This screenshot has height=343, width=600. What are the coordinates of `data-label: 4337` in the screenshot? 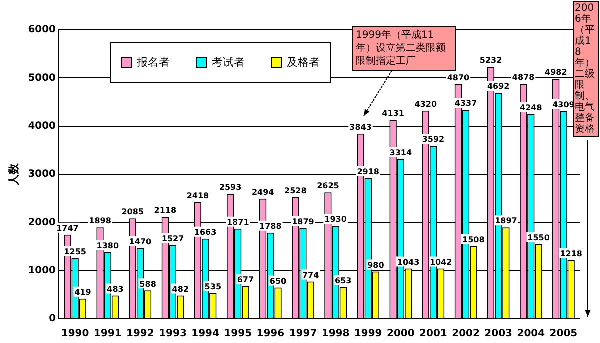 It's located at (466, 103).